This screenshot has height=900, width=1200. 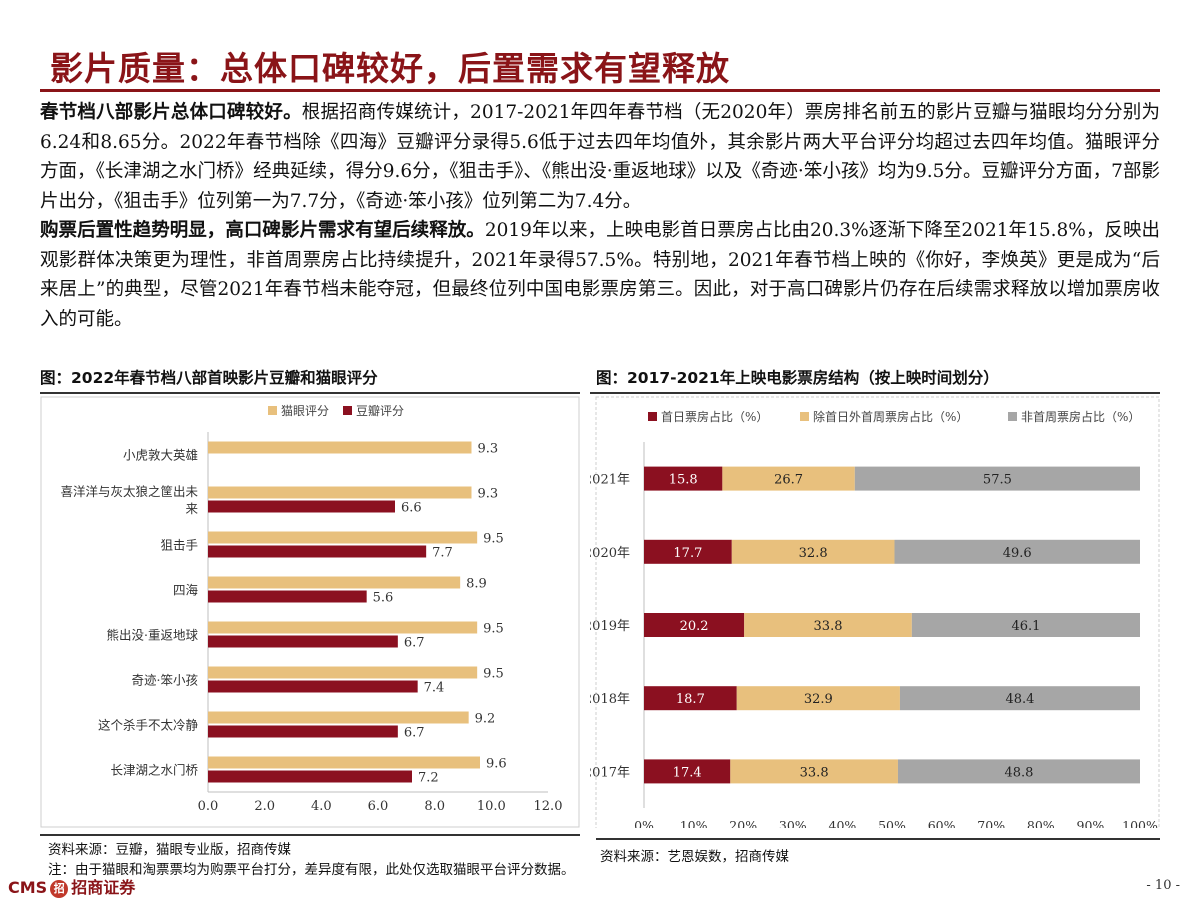 I want to click on data-label: 9.6, so click(x=496, y=764).